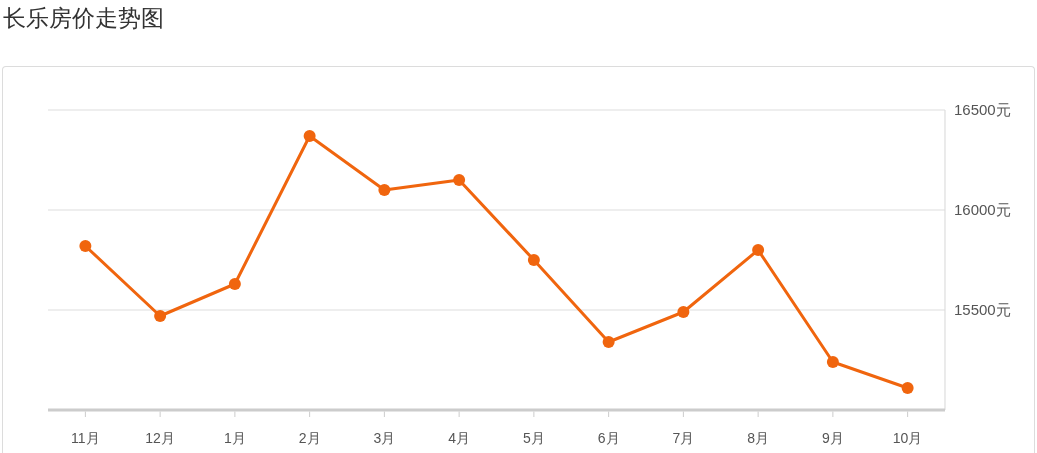 This screenshot has height=453, width=1037. Describe the element at coordinates (982, 309) in the screenshot. I see `y-tick-label: 15500元` at that location.